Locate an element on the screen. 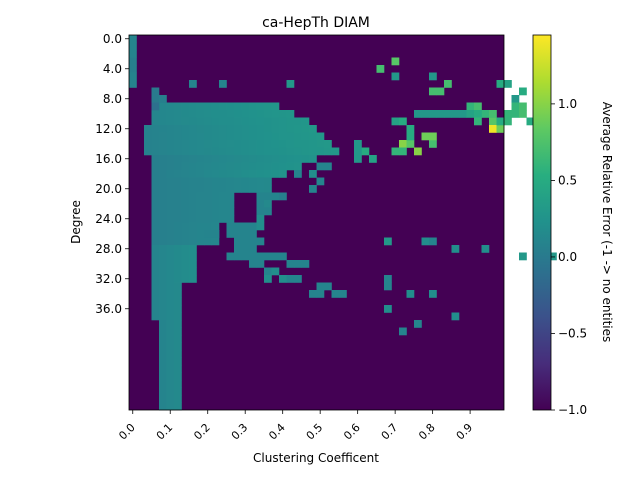 The image size is (640, 480). y-tick-label: 4.0 is located at coordinates (112, 69).